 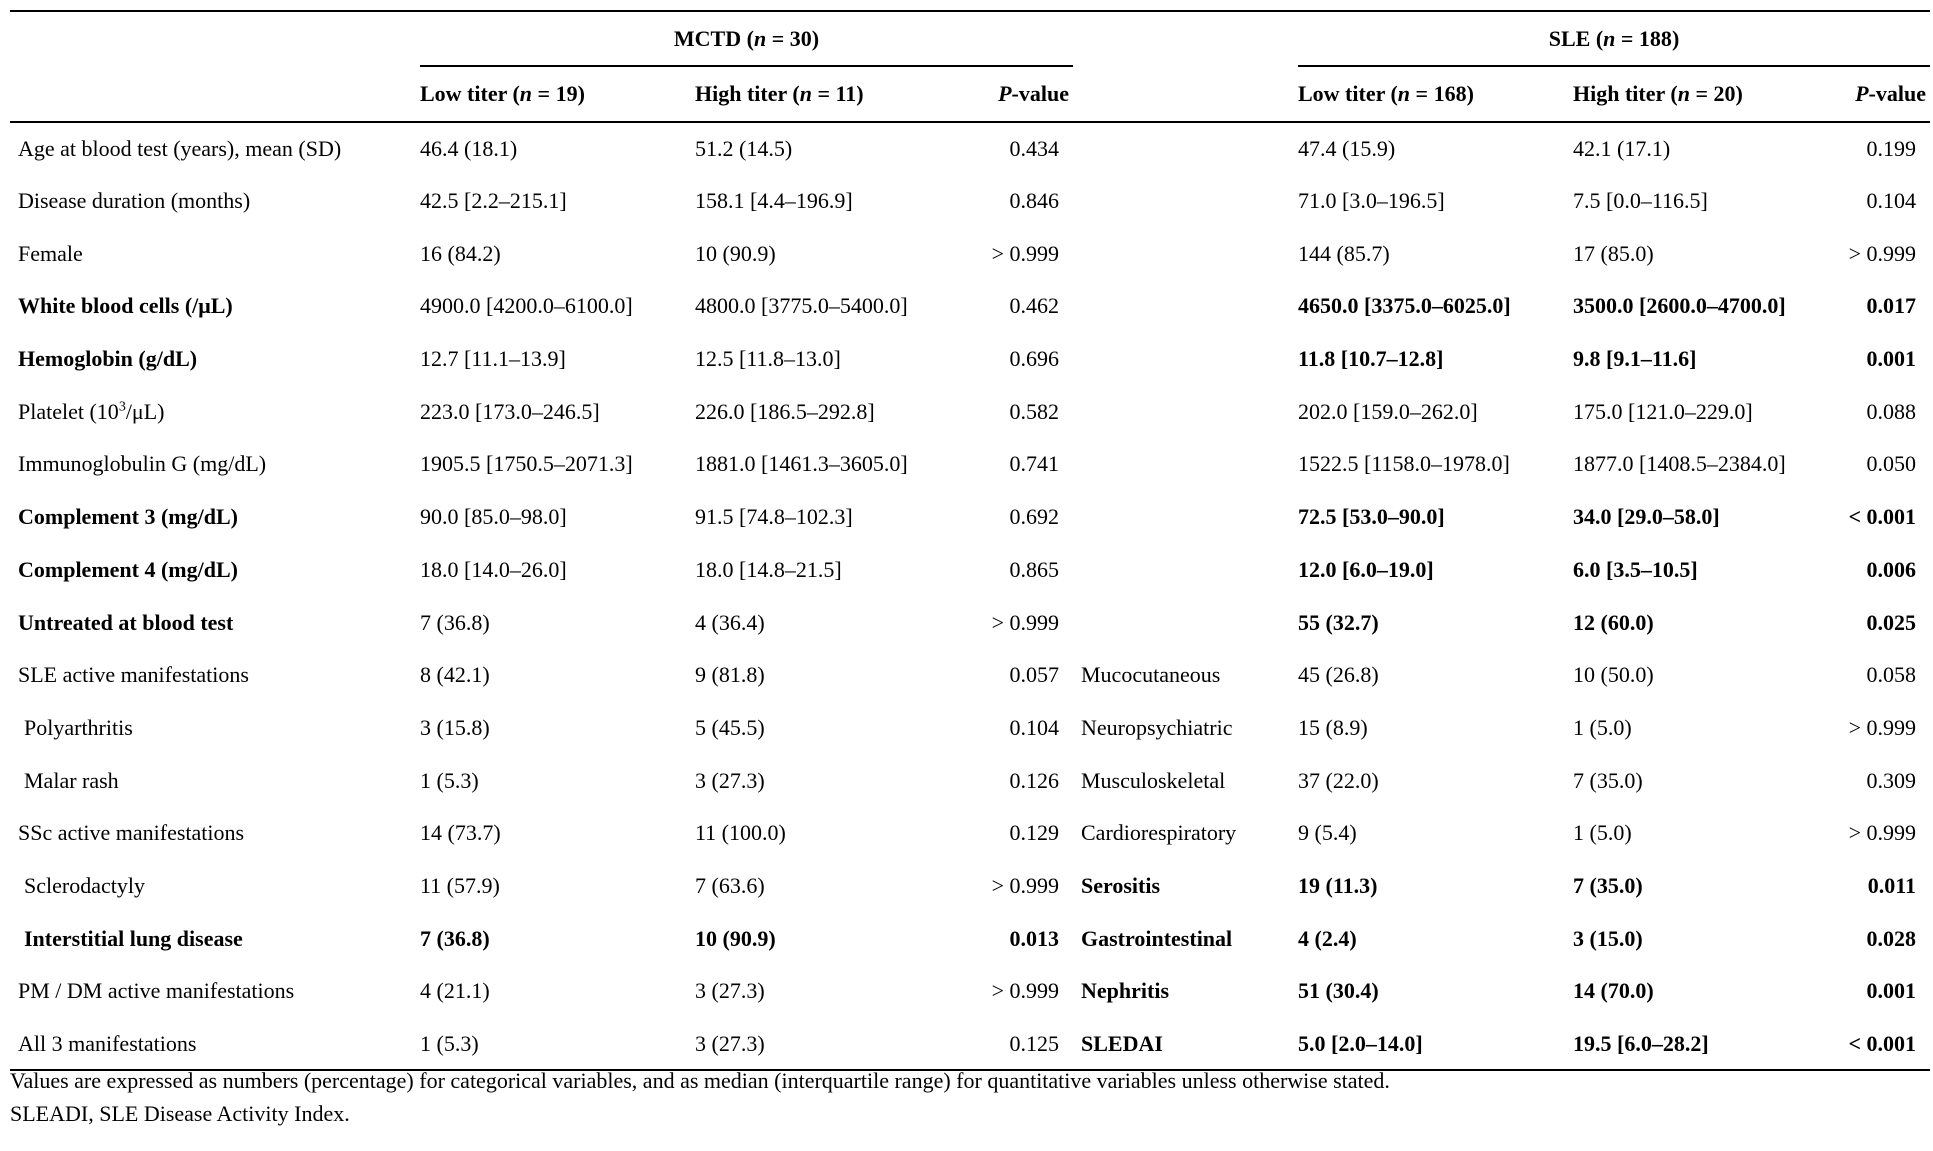 What do you see at coordinates (493, 201) in the screenshot?
I see `mctd-low-cell: 42.5 [2.2–215.1]` at bounding box center [493, 201].